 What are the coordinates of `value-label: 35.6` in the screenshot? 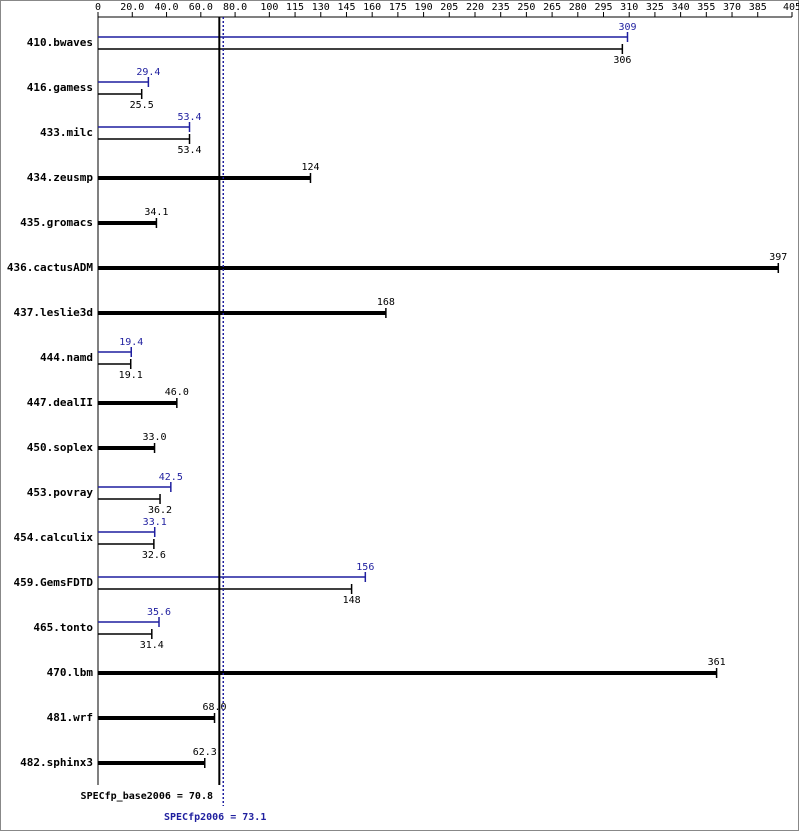 It's located at (159, 612).